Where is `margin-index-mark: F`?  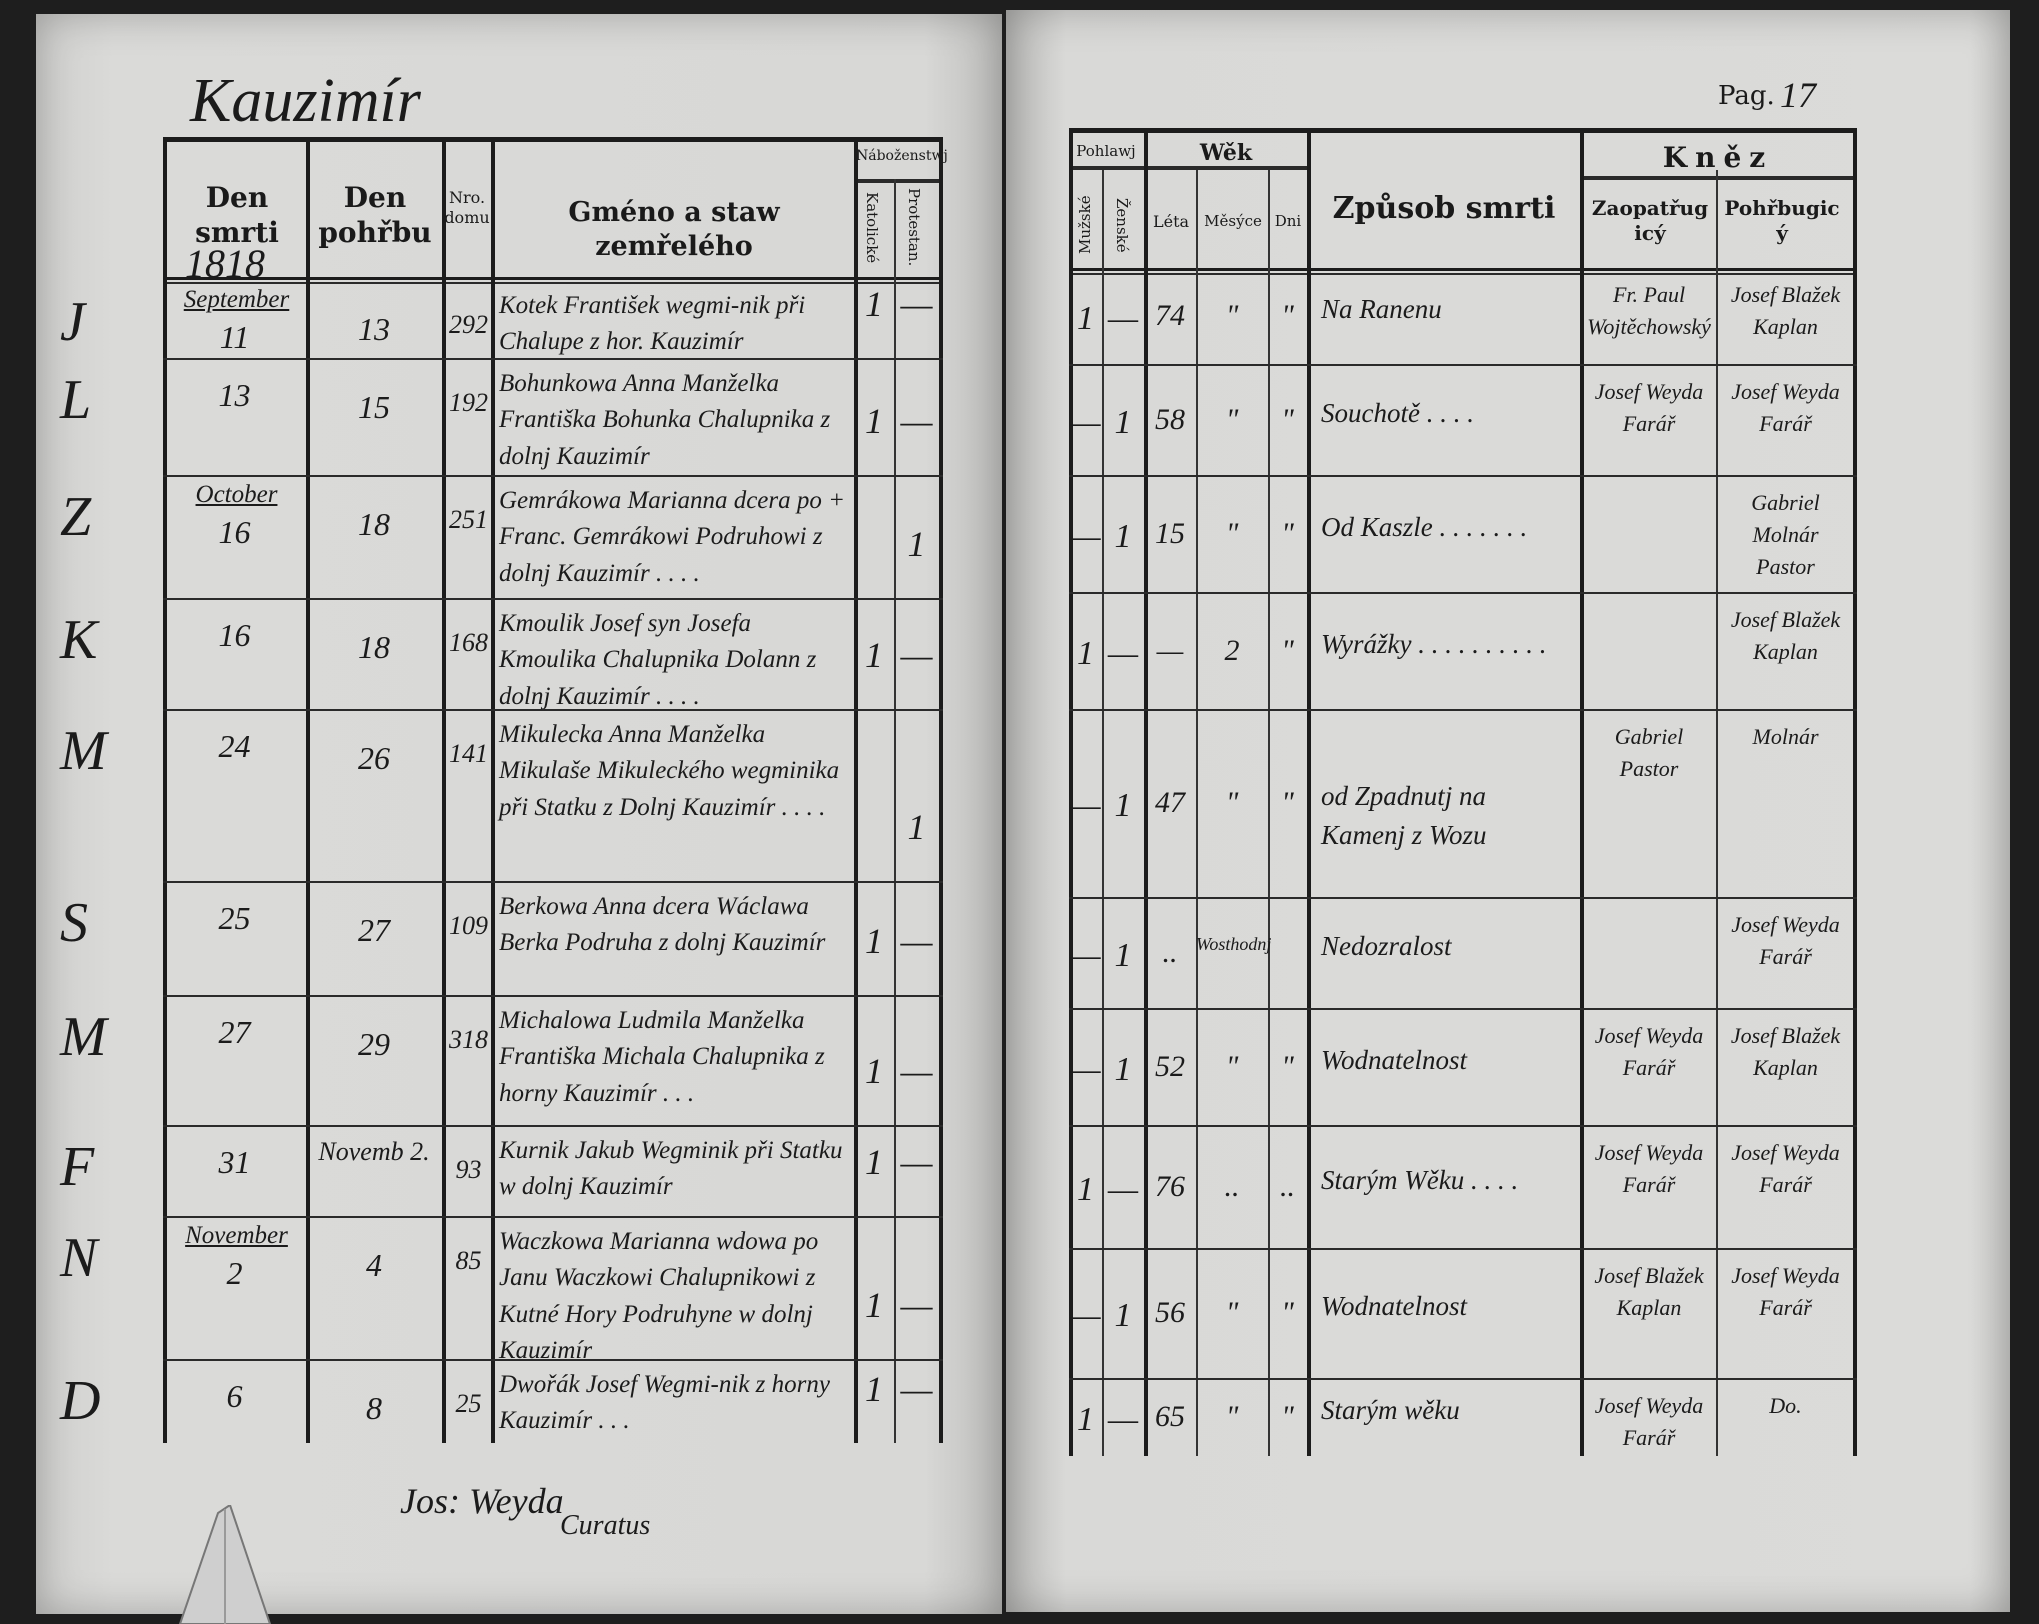
margin-index-mark: F is located at coordinates (77, 1167).